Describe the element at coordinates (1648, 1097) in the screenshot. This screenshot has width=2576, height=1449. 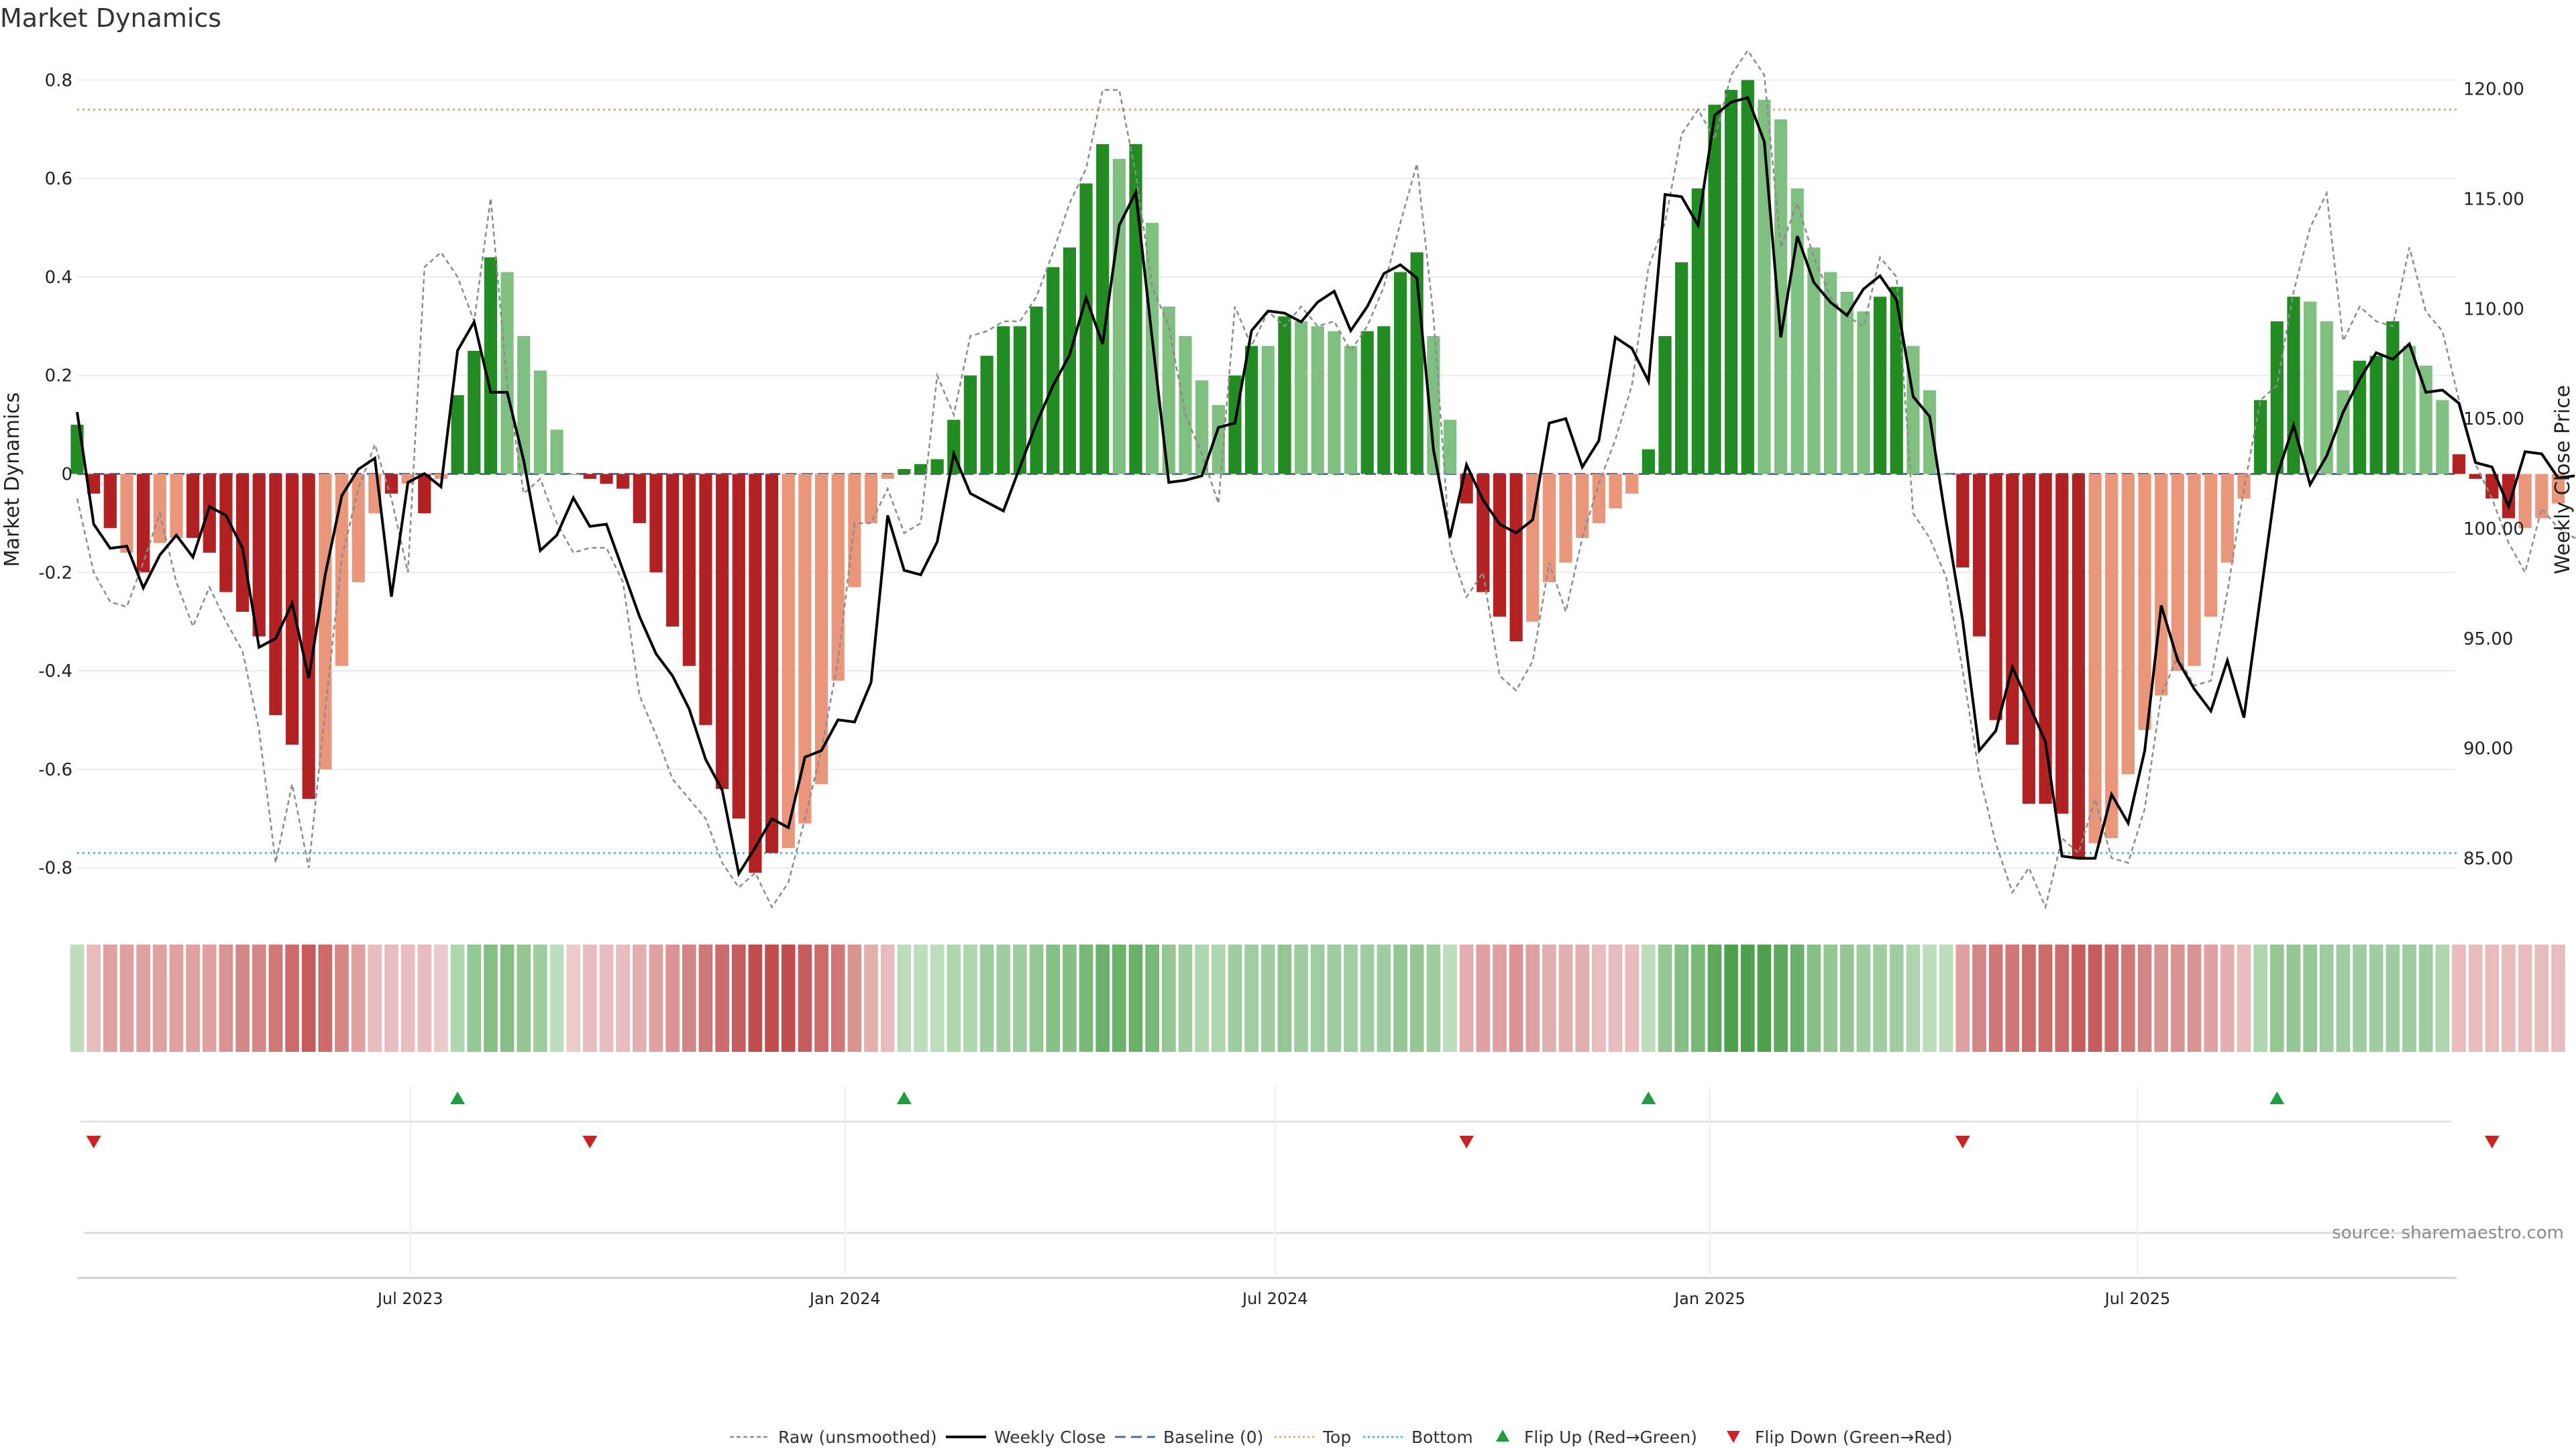
I see `flip-up-marker` at that location.